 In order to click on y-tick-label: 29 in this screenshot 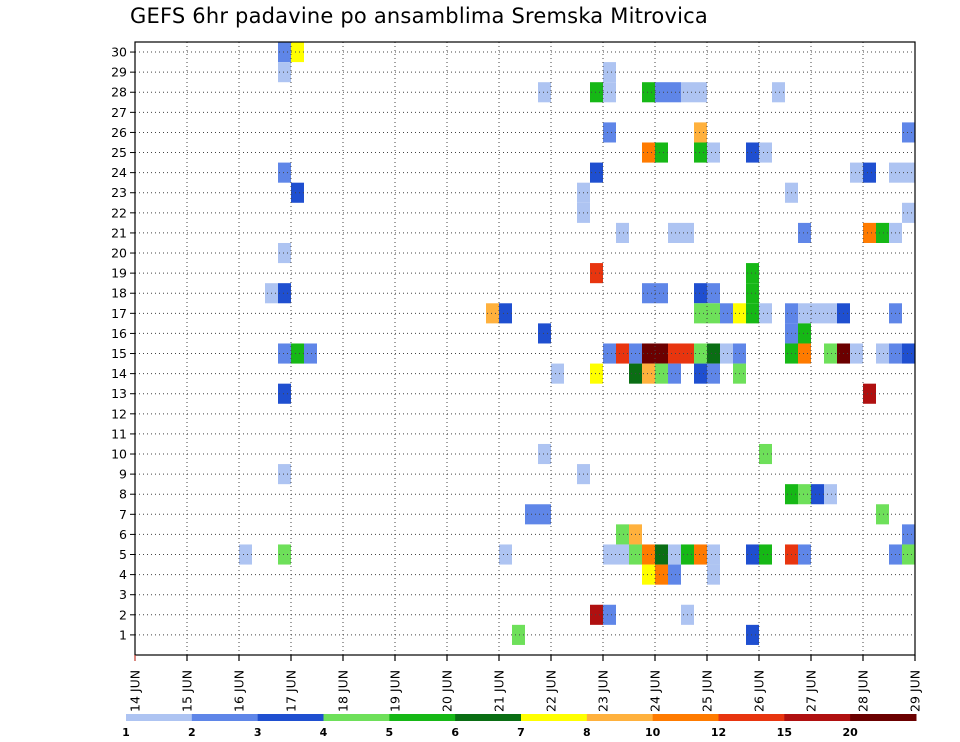, I will do `click(119, 72)`.